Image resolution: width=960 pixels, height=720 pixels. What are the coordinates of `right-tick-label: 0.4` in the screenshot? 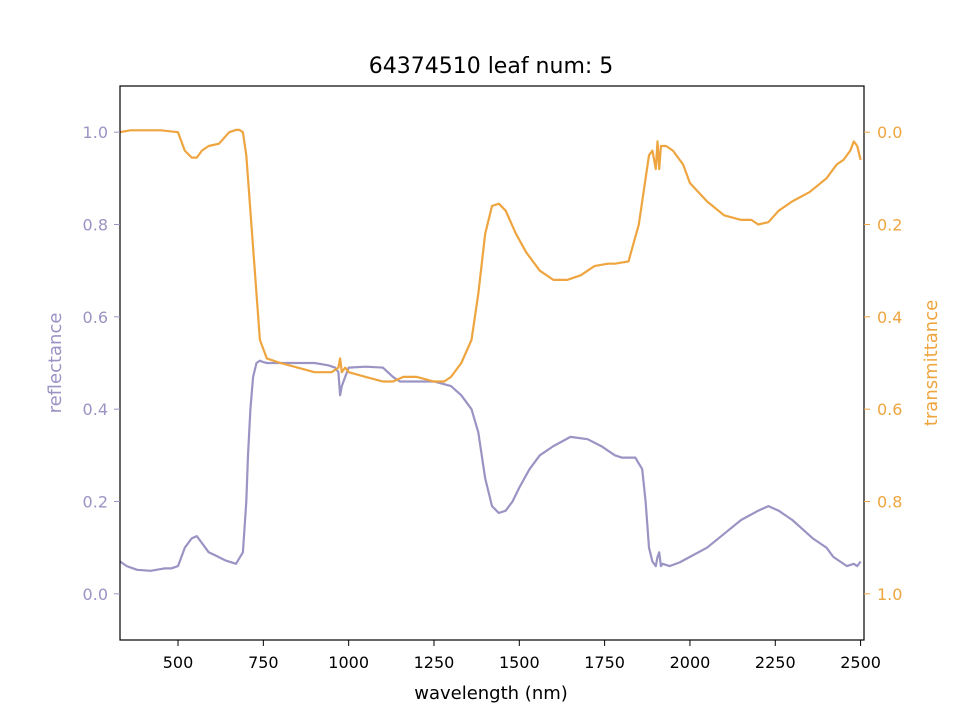 It's located at (889, 317).